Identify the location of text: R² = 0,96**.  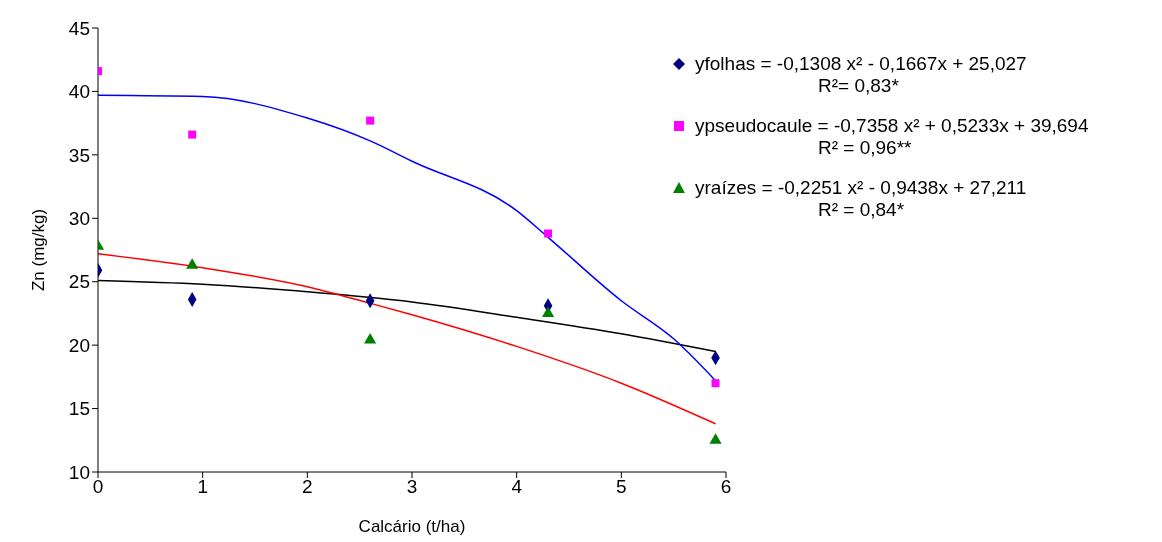
(865, 148).